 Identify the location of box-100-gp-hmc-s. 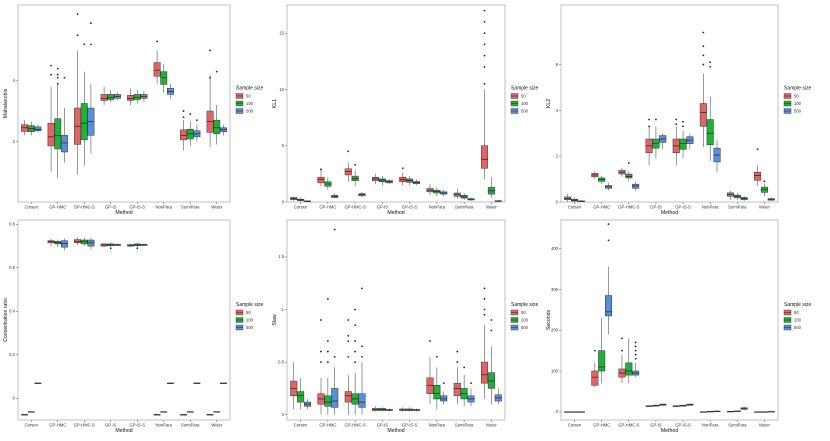
(629, 361).